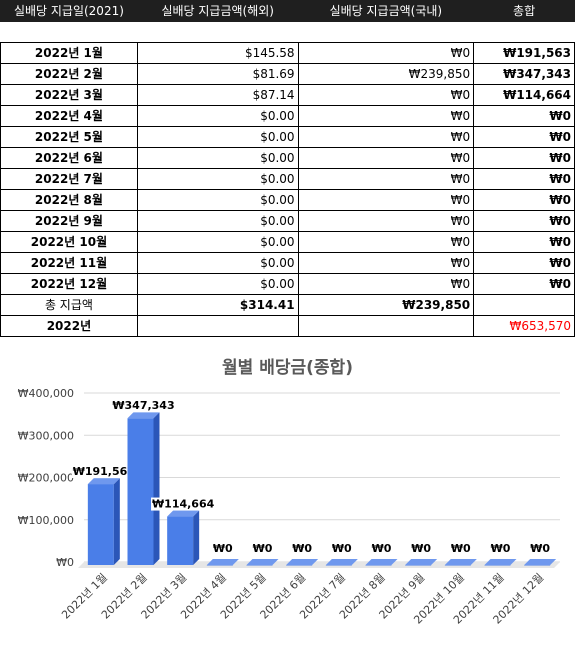 This screenshot has height=649, width=575. What do you see at coordinates (386, 11) in the screenshot?
I see `header-domestic-amount: 실배당 지급금액(국내)` at bounding box center [386, 11].